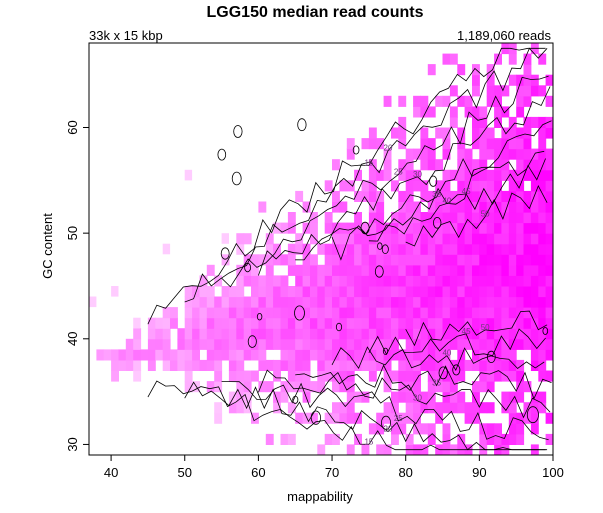 Image resolution: width=603 pixels, height=513 pixels. What do you see at coordinates (405, 472) in the screenshot?
I see `x-tick-label: 80` at bounding box center [405, 472].